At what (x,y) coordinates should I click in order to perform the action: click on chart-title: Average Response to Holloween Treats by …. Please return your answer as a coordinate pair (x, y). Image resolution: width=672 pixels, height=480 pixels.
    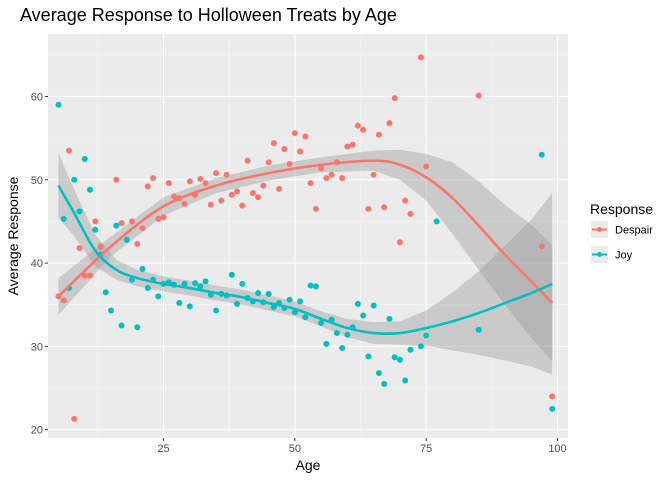
    Looking at the image, I should click on (208, 15).